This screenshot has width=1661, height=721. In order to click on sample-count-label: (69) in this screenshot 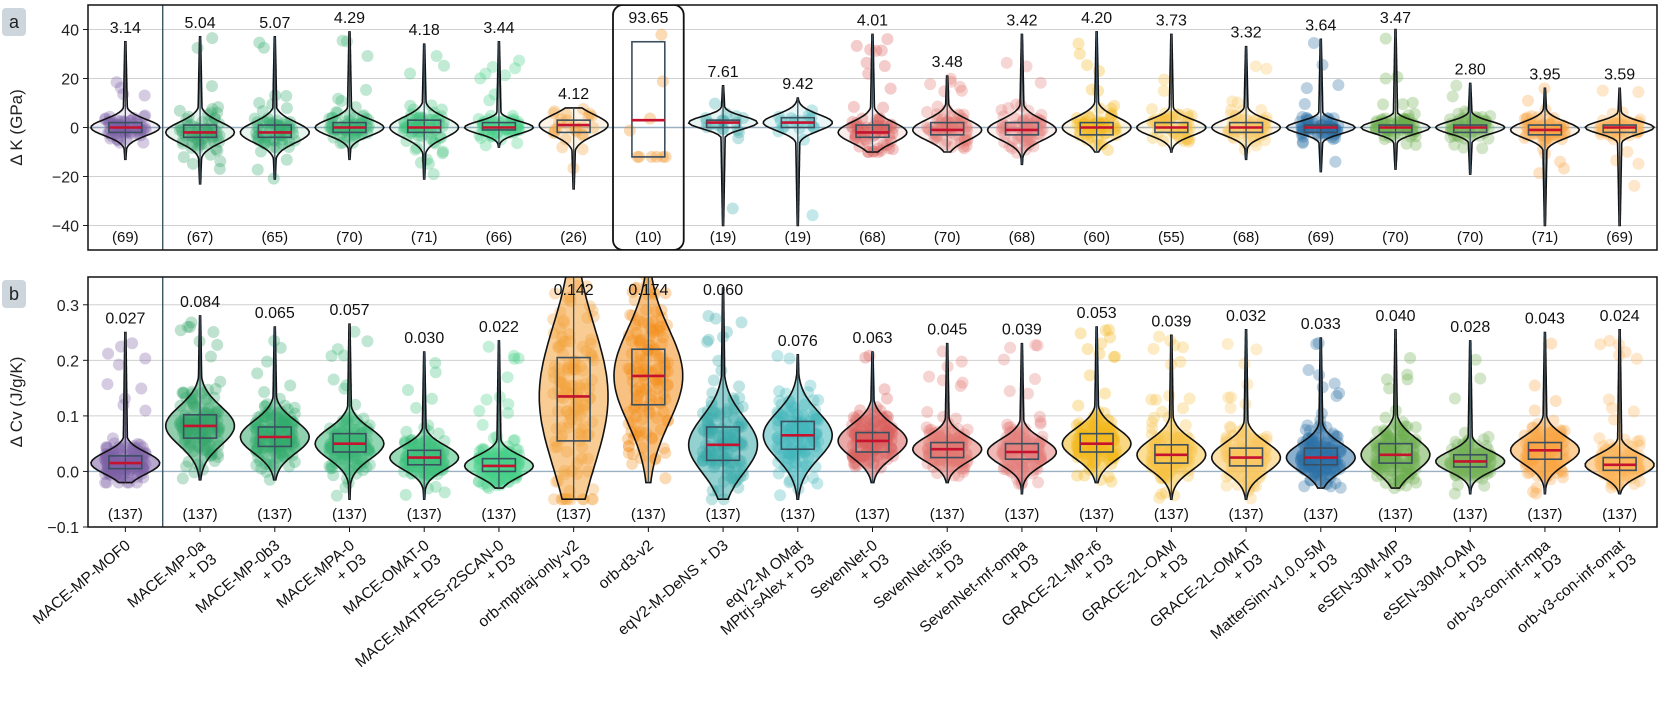, I will do `click(125, 237)`.